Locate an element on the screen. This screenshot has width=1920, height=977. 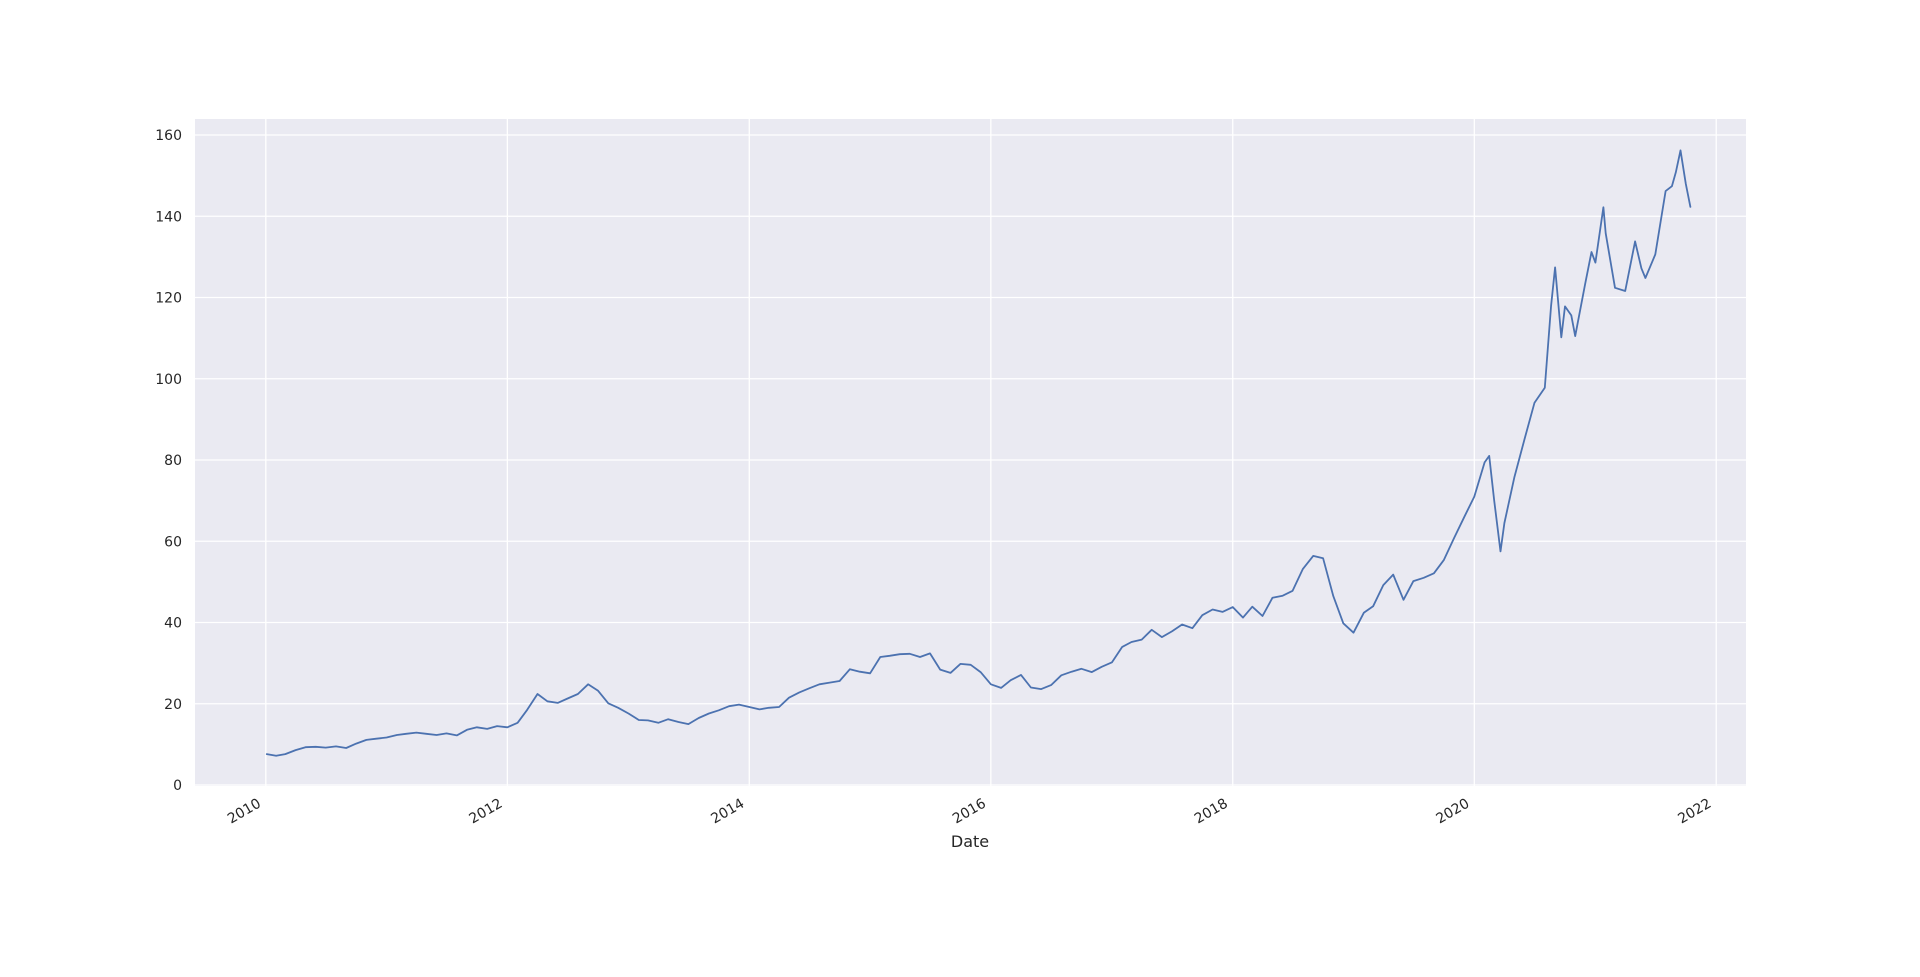
x-tick-label: 2010 is located at coordinates (244, 812).